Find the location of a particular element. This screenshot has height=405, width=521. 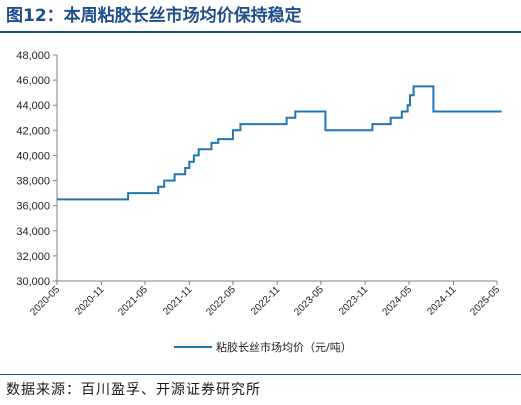

x-tick-label: 2020-05 is located at coordinates (45, 301).